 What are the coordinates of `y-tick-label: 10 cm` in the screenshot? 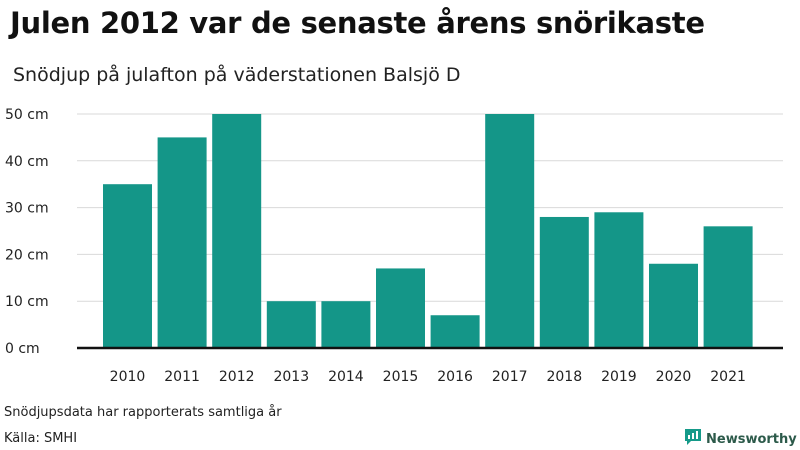 It's located at (27, 302).